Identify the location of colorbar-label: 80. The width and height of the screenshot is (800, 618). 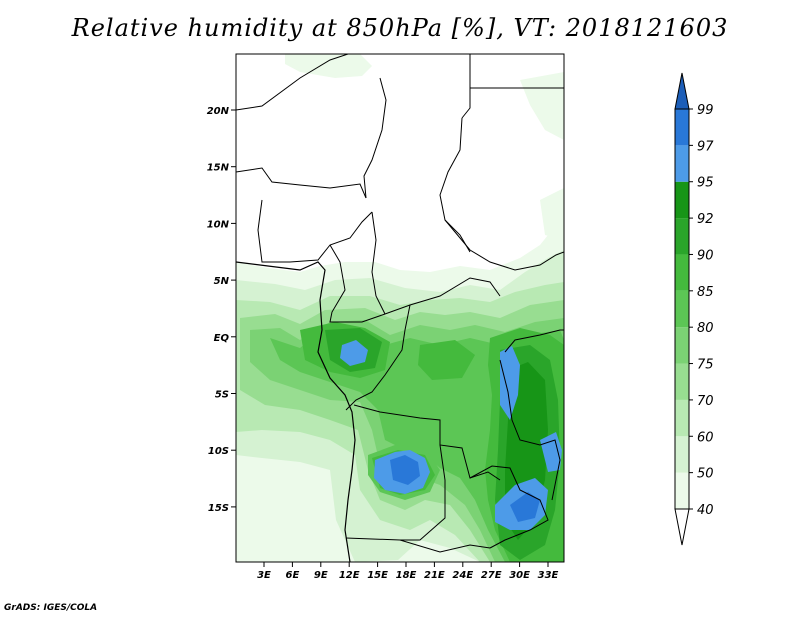
(705, 328).